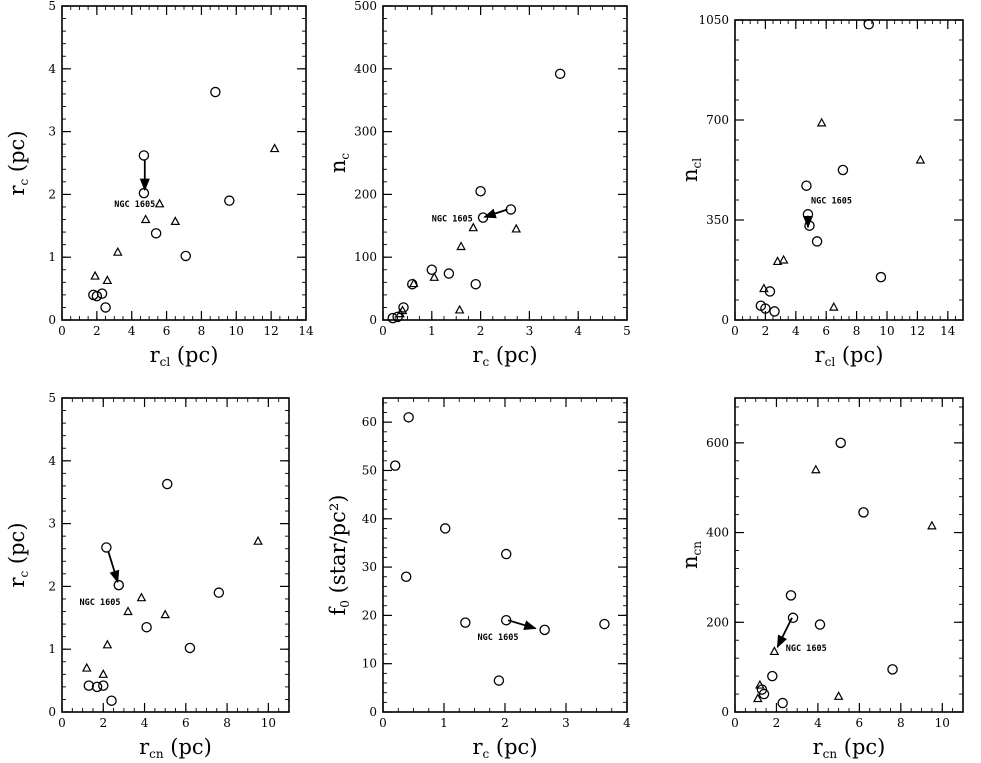 This screenshot has height=763, width=981. I want to click on y-axis-label: rc (pc), so click(18, 554).